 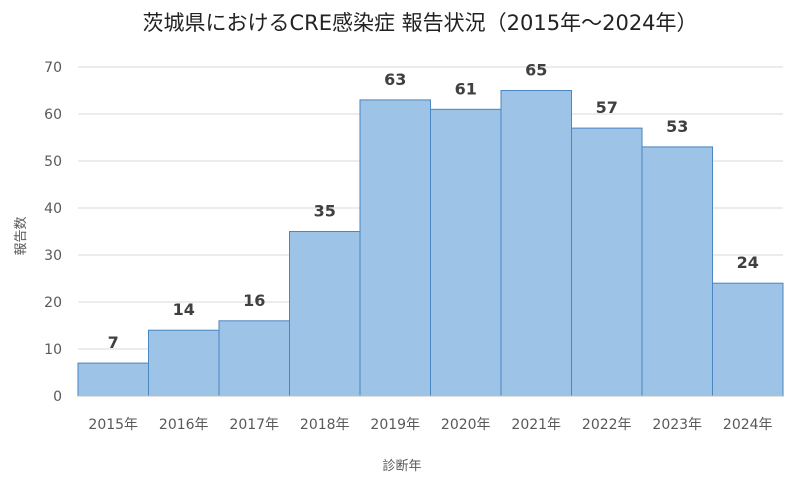 I want to click on data-label: 53, so click(x=677, y=126).